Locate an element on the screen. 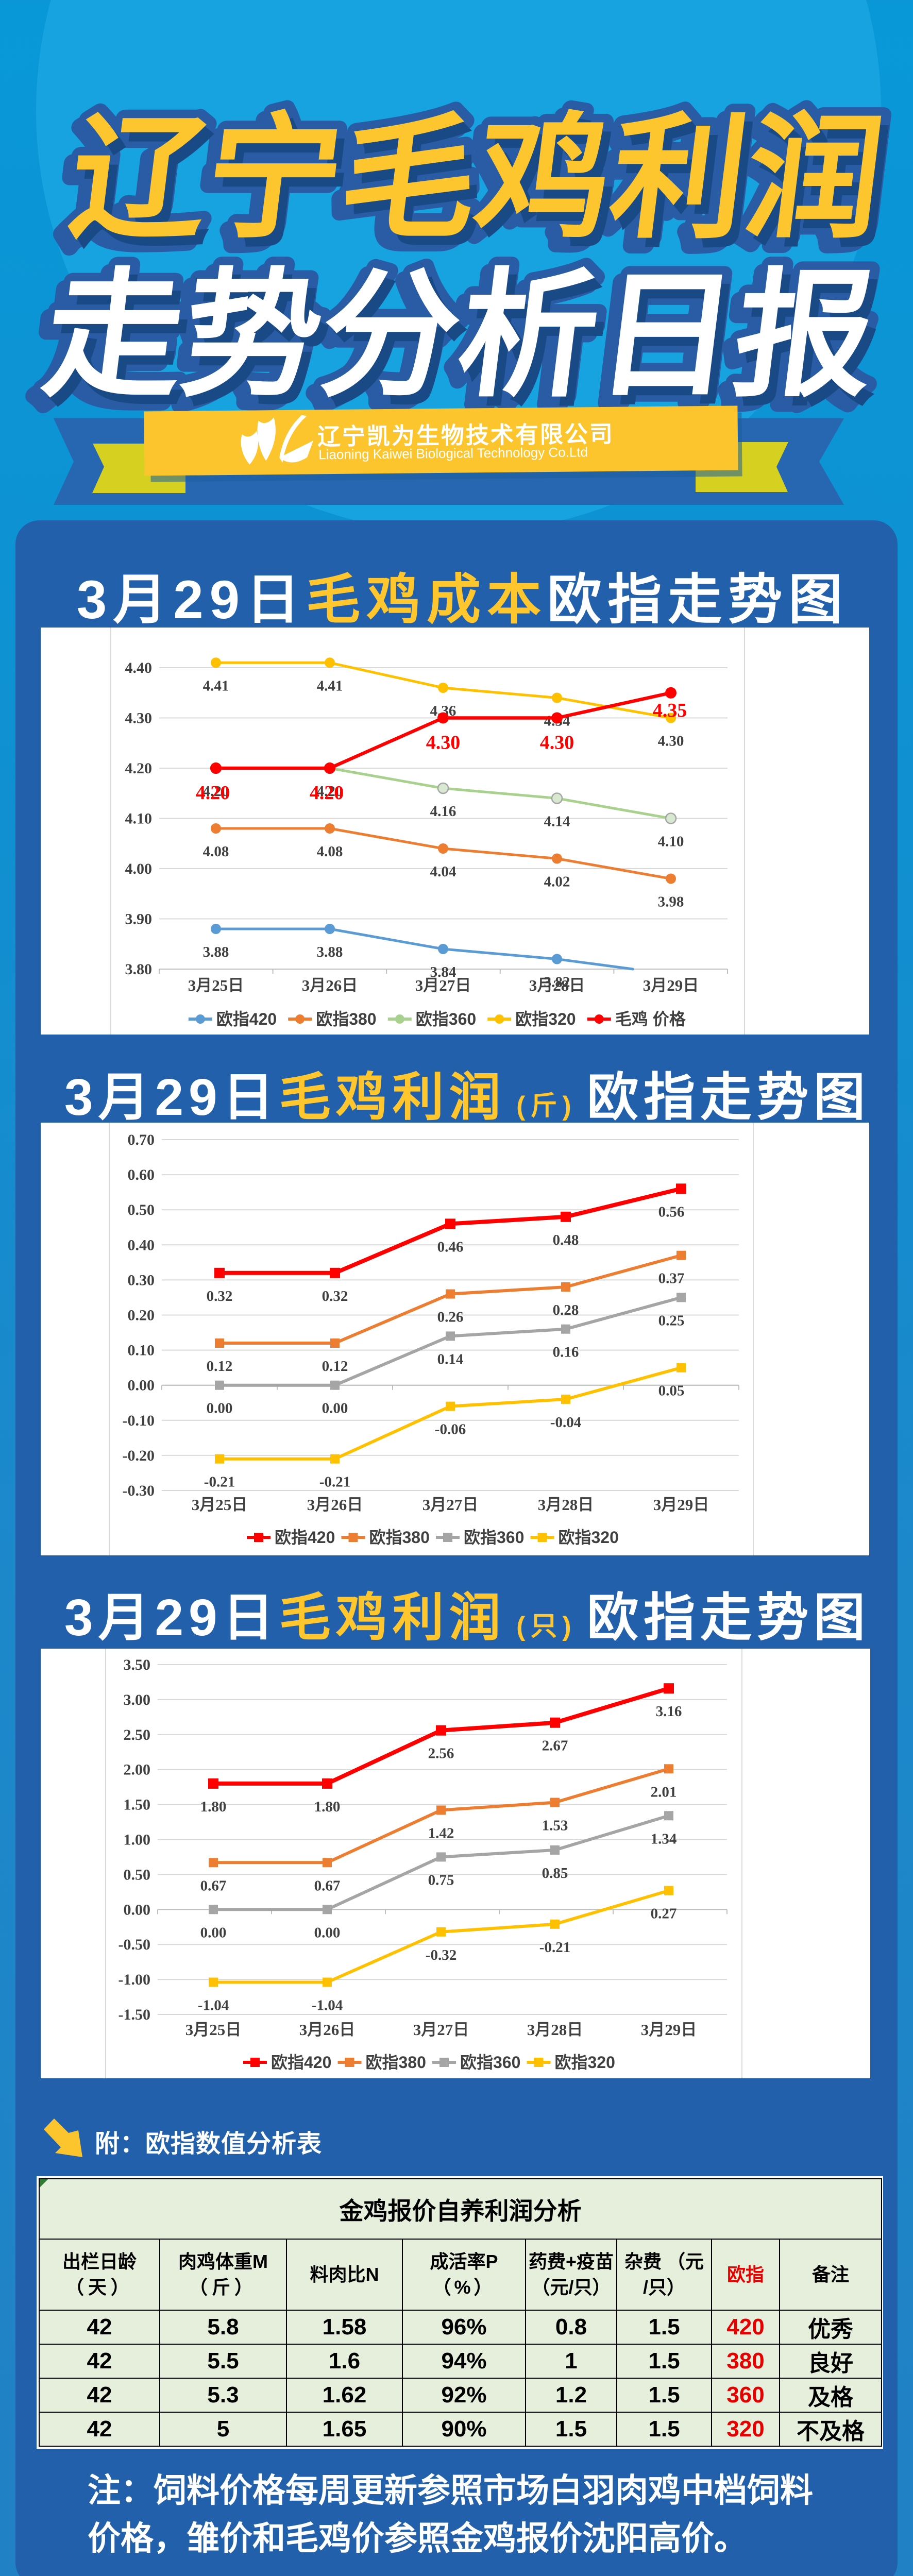  svg-text: 0.48 is located at coordinates (566, 1240).